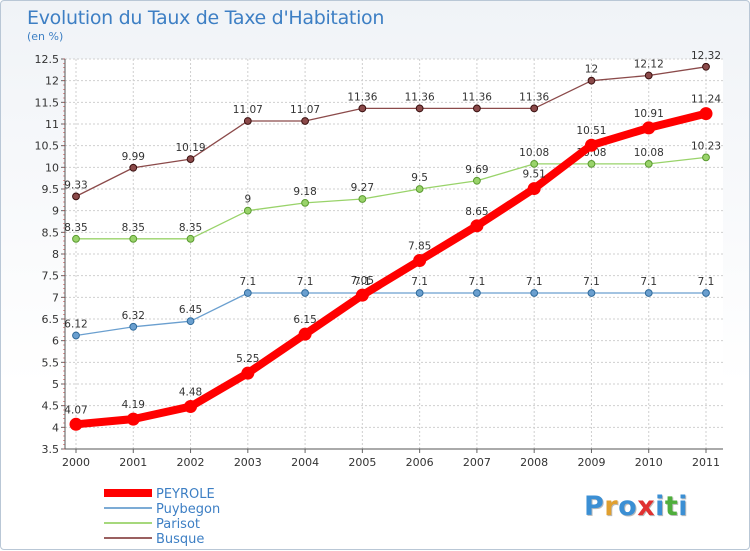  I want to click on data-label: 11.07, so click(248, 110).